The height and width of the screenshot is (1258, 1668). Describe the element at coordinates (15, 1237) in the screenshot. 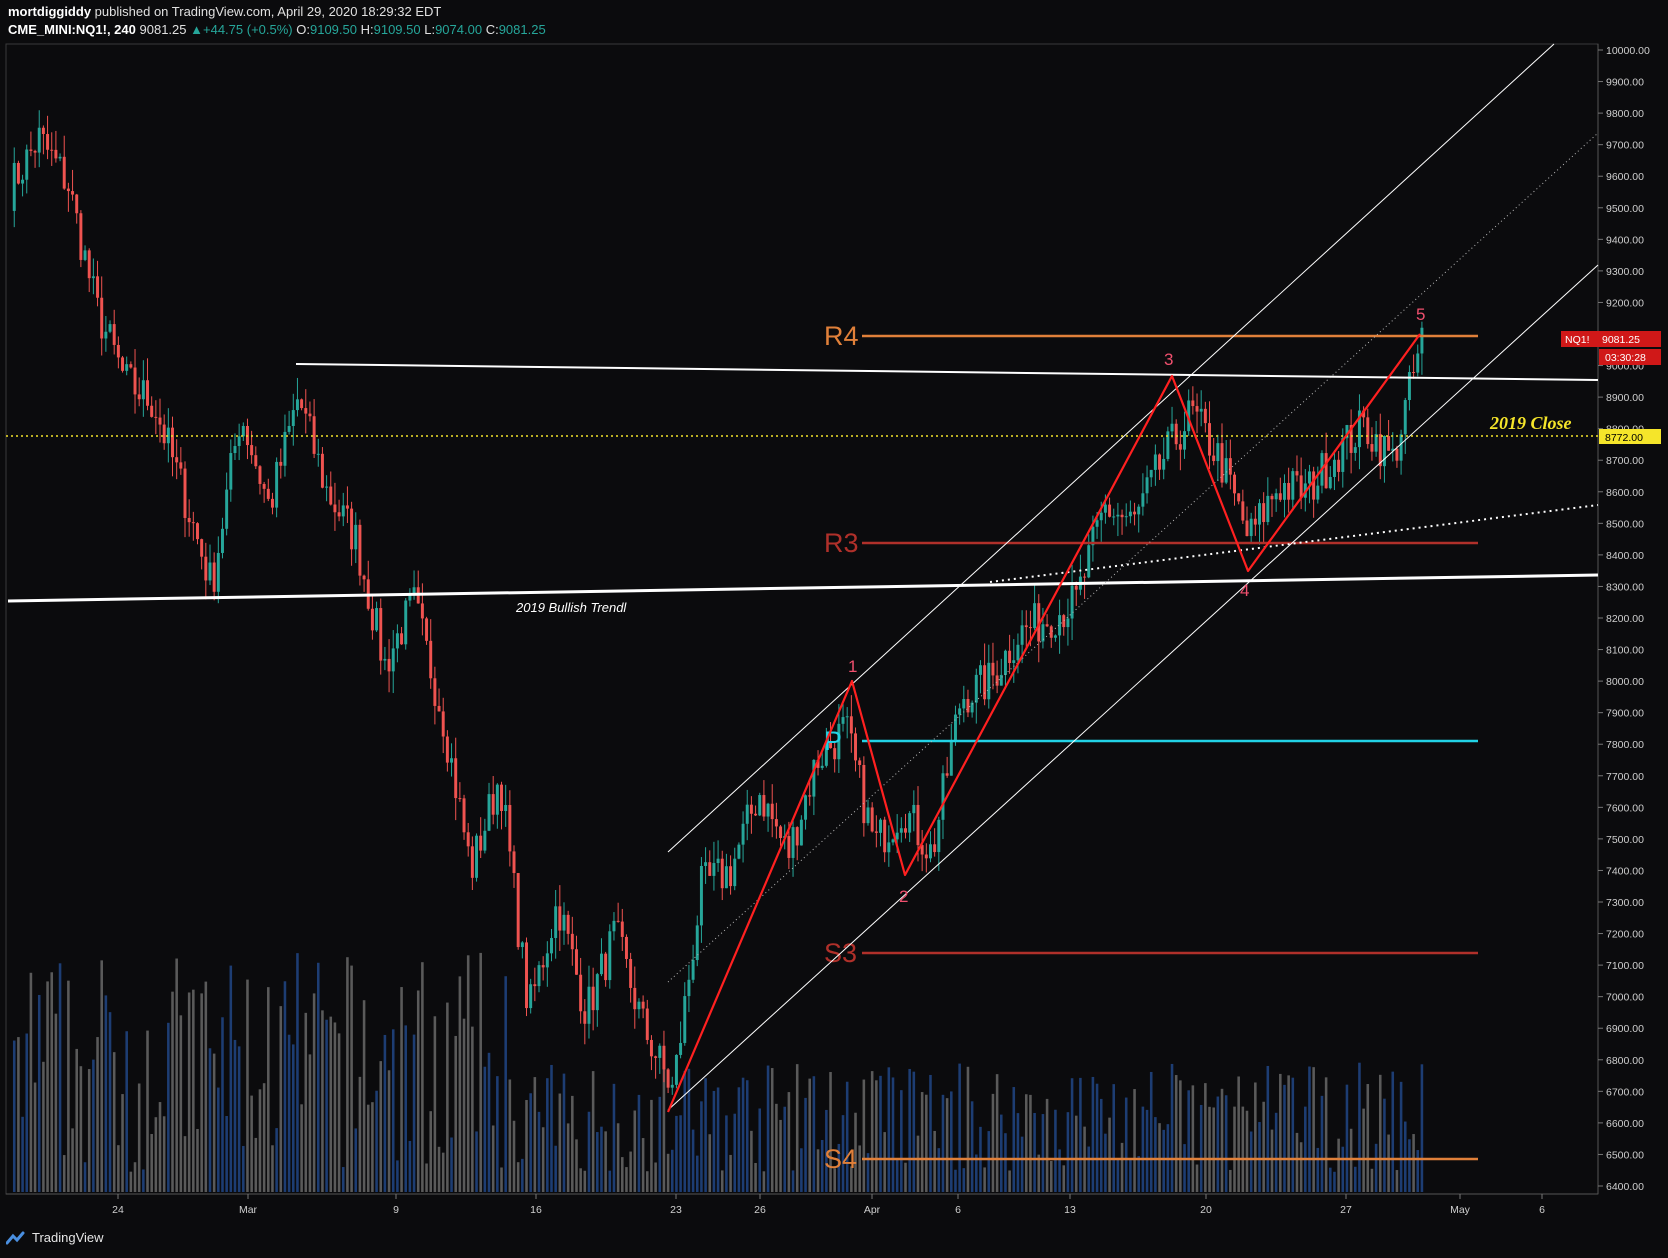

I see `tradingview-logo-icon` at that location.